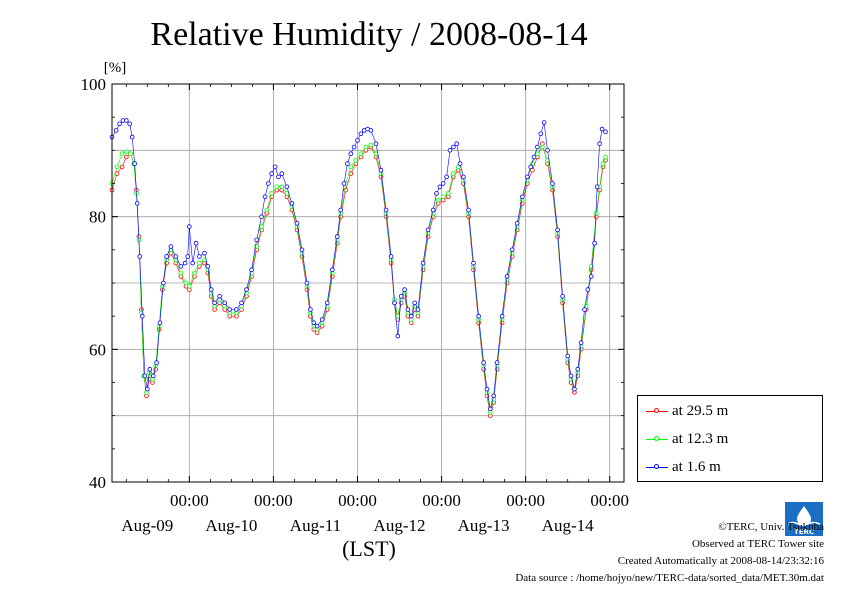  I want to click on x-axis-label: (LST), so click(369, 548).